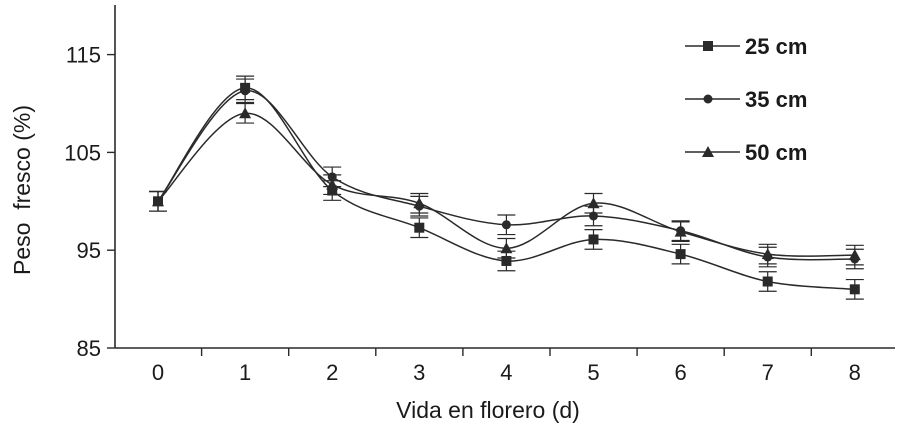 The image size is (907, 439). Describe the element at coordinates (776, 99) in the screenshot. I see `legend-label-35-cm: 35 cm` at that location.